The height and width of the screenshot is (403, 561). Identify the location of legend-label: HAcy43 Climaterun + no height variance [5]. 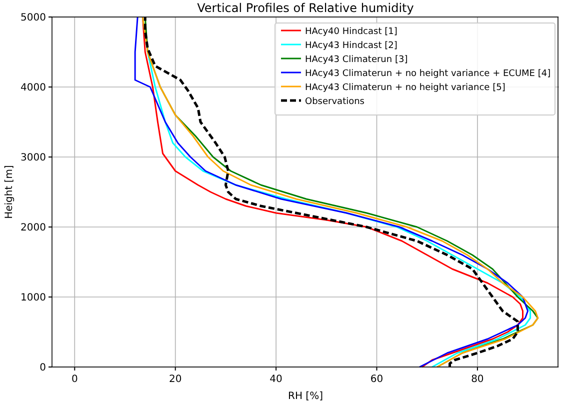
(405, 88).